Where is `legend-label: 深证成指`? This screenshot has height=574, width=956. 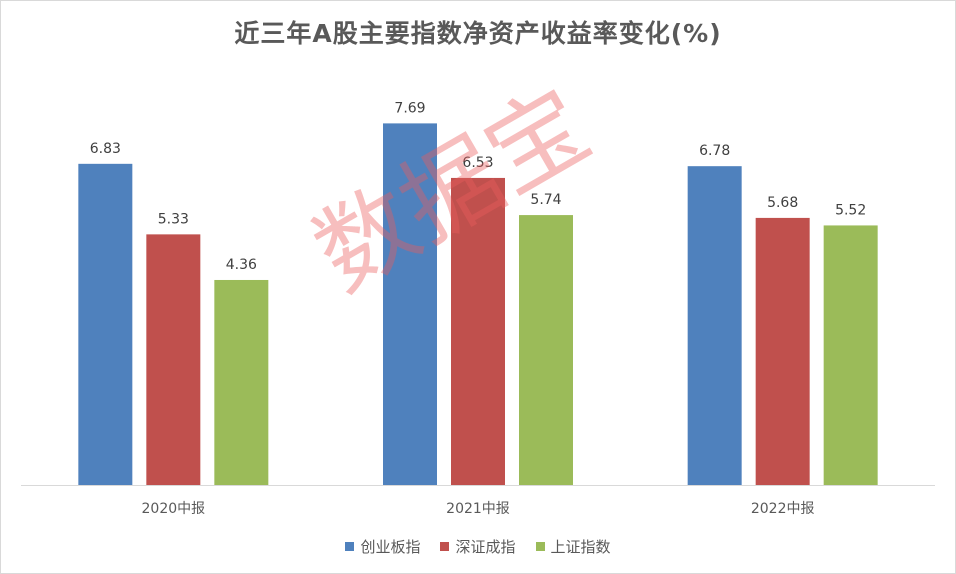 legend-label: 深证成指 is located at coordinates (485, 547).